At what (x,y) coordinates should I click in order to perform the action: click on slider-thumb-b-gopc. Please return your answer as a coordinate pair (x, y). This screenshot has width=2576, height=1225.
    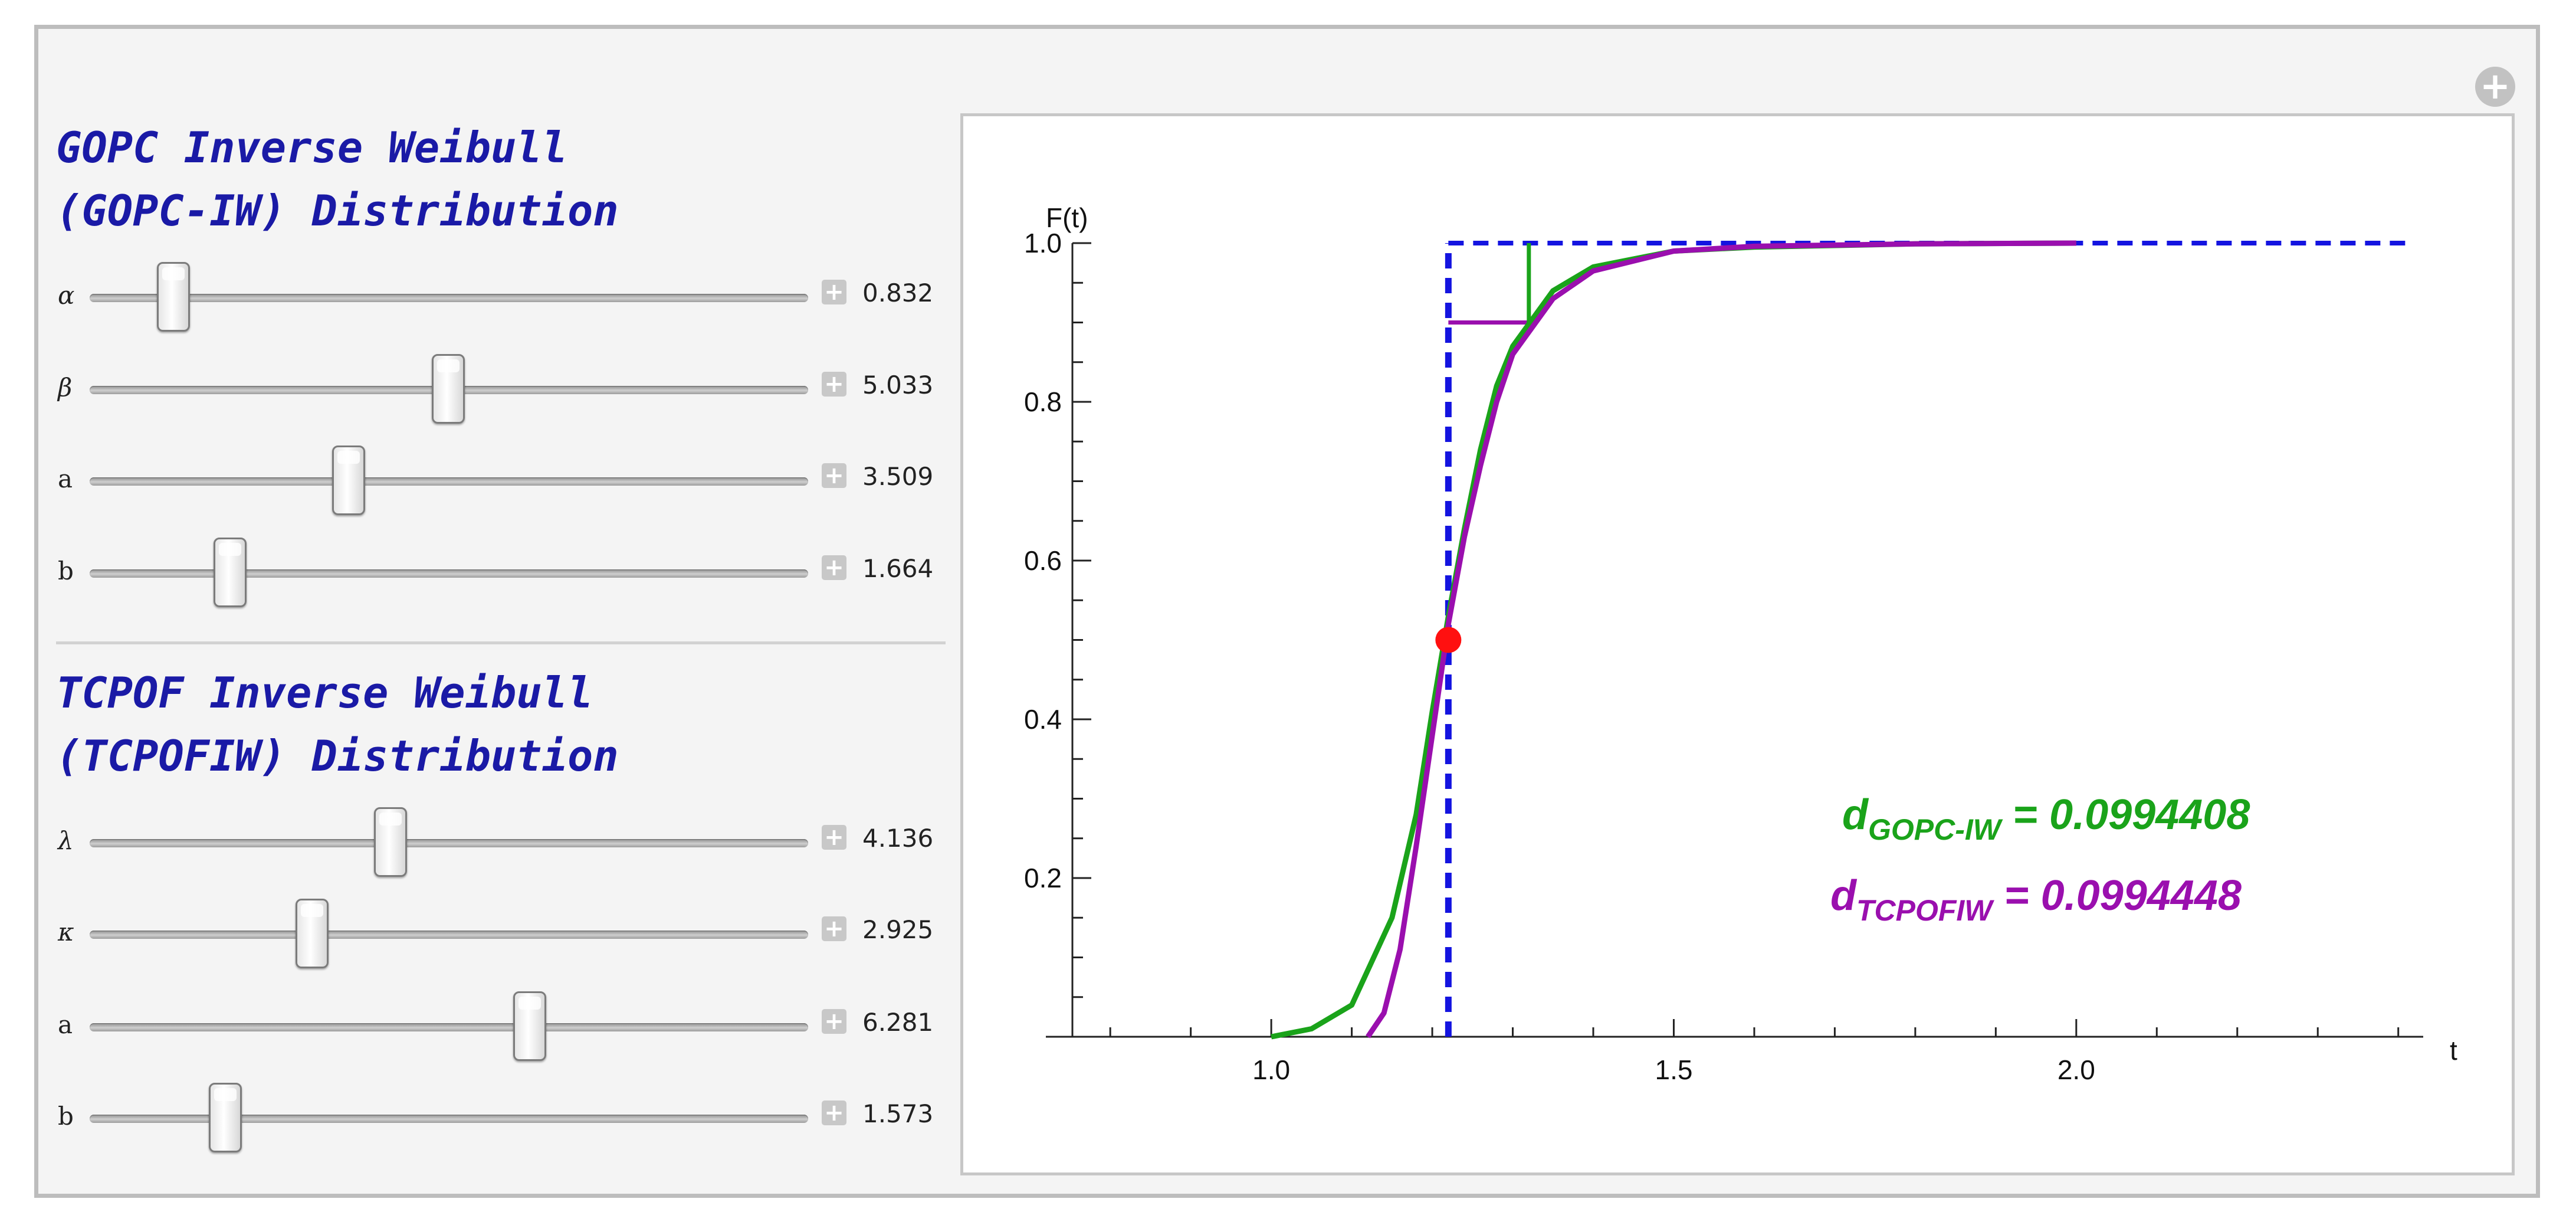
    Looking at the image, I should click on (230, 572).